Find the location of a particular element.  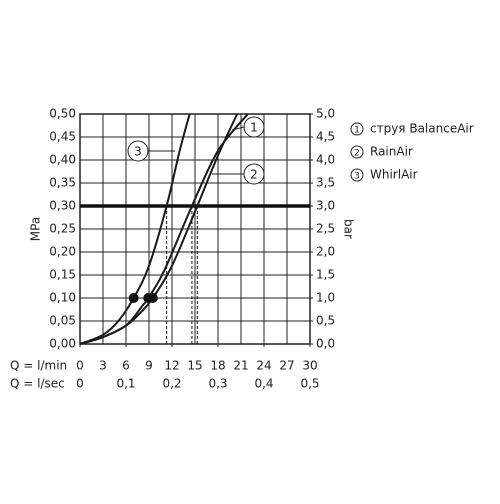

y2-tick-label: 1,5 is located at coordinates (325, 275).